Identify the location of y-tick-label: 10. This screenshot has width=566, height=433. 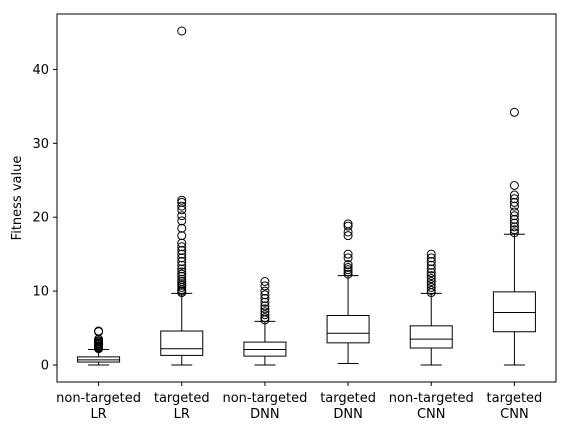
(40, 292).